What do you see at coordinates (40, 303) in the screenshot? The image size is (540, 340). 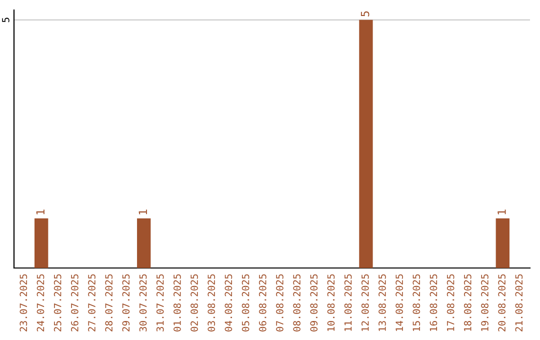 I see `x-tick-label: 24.07.2025` at bounding box center [40, 303].